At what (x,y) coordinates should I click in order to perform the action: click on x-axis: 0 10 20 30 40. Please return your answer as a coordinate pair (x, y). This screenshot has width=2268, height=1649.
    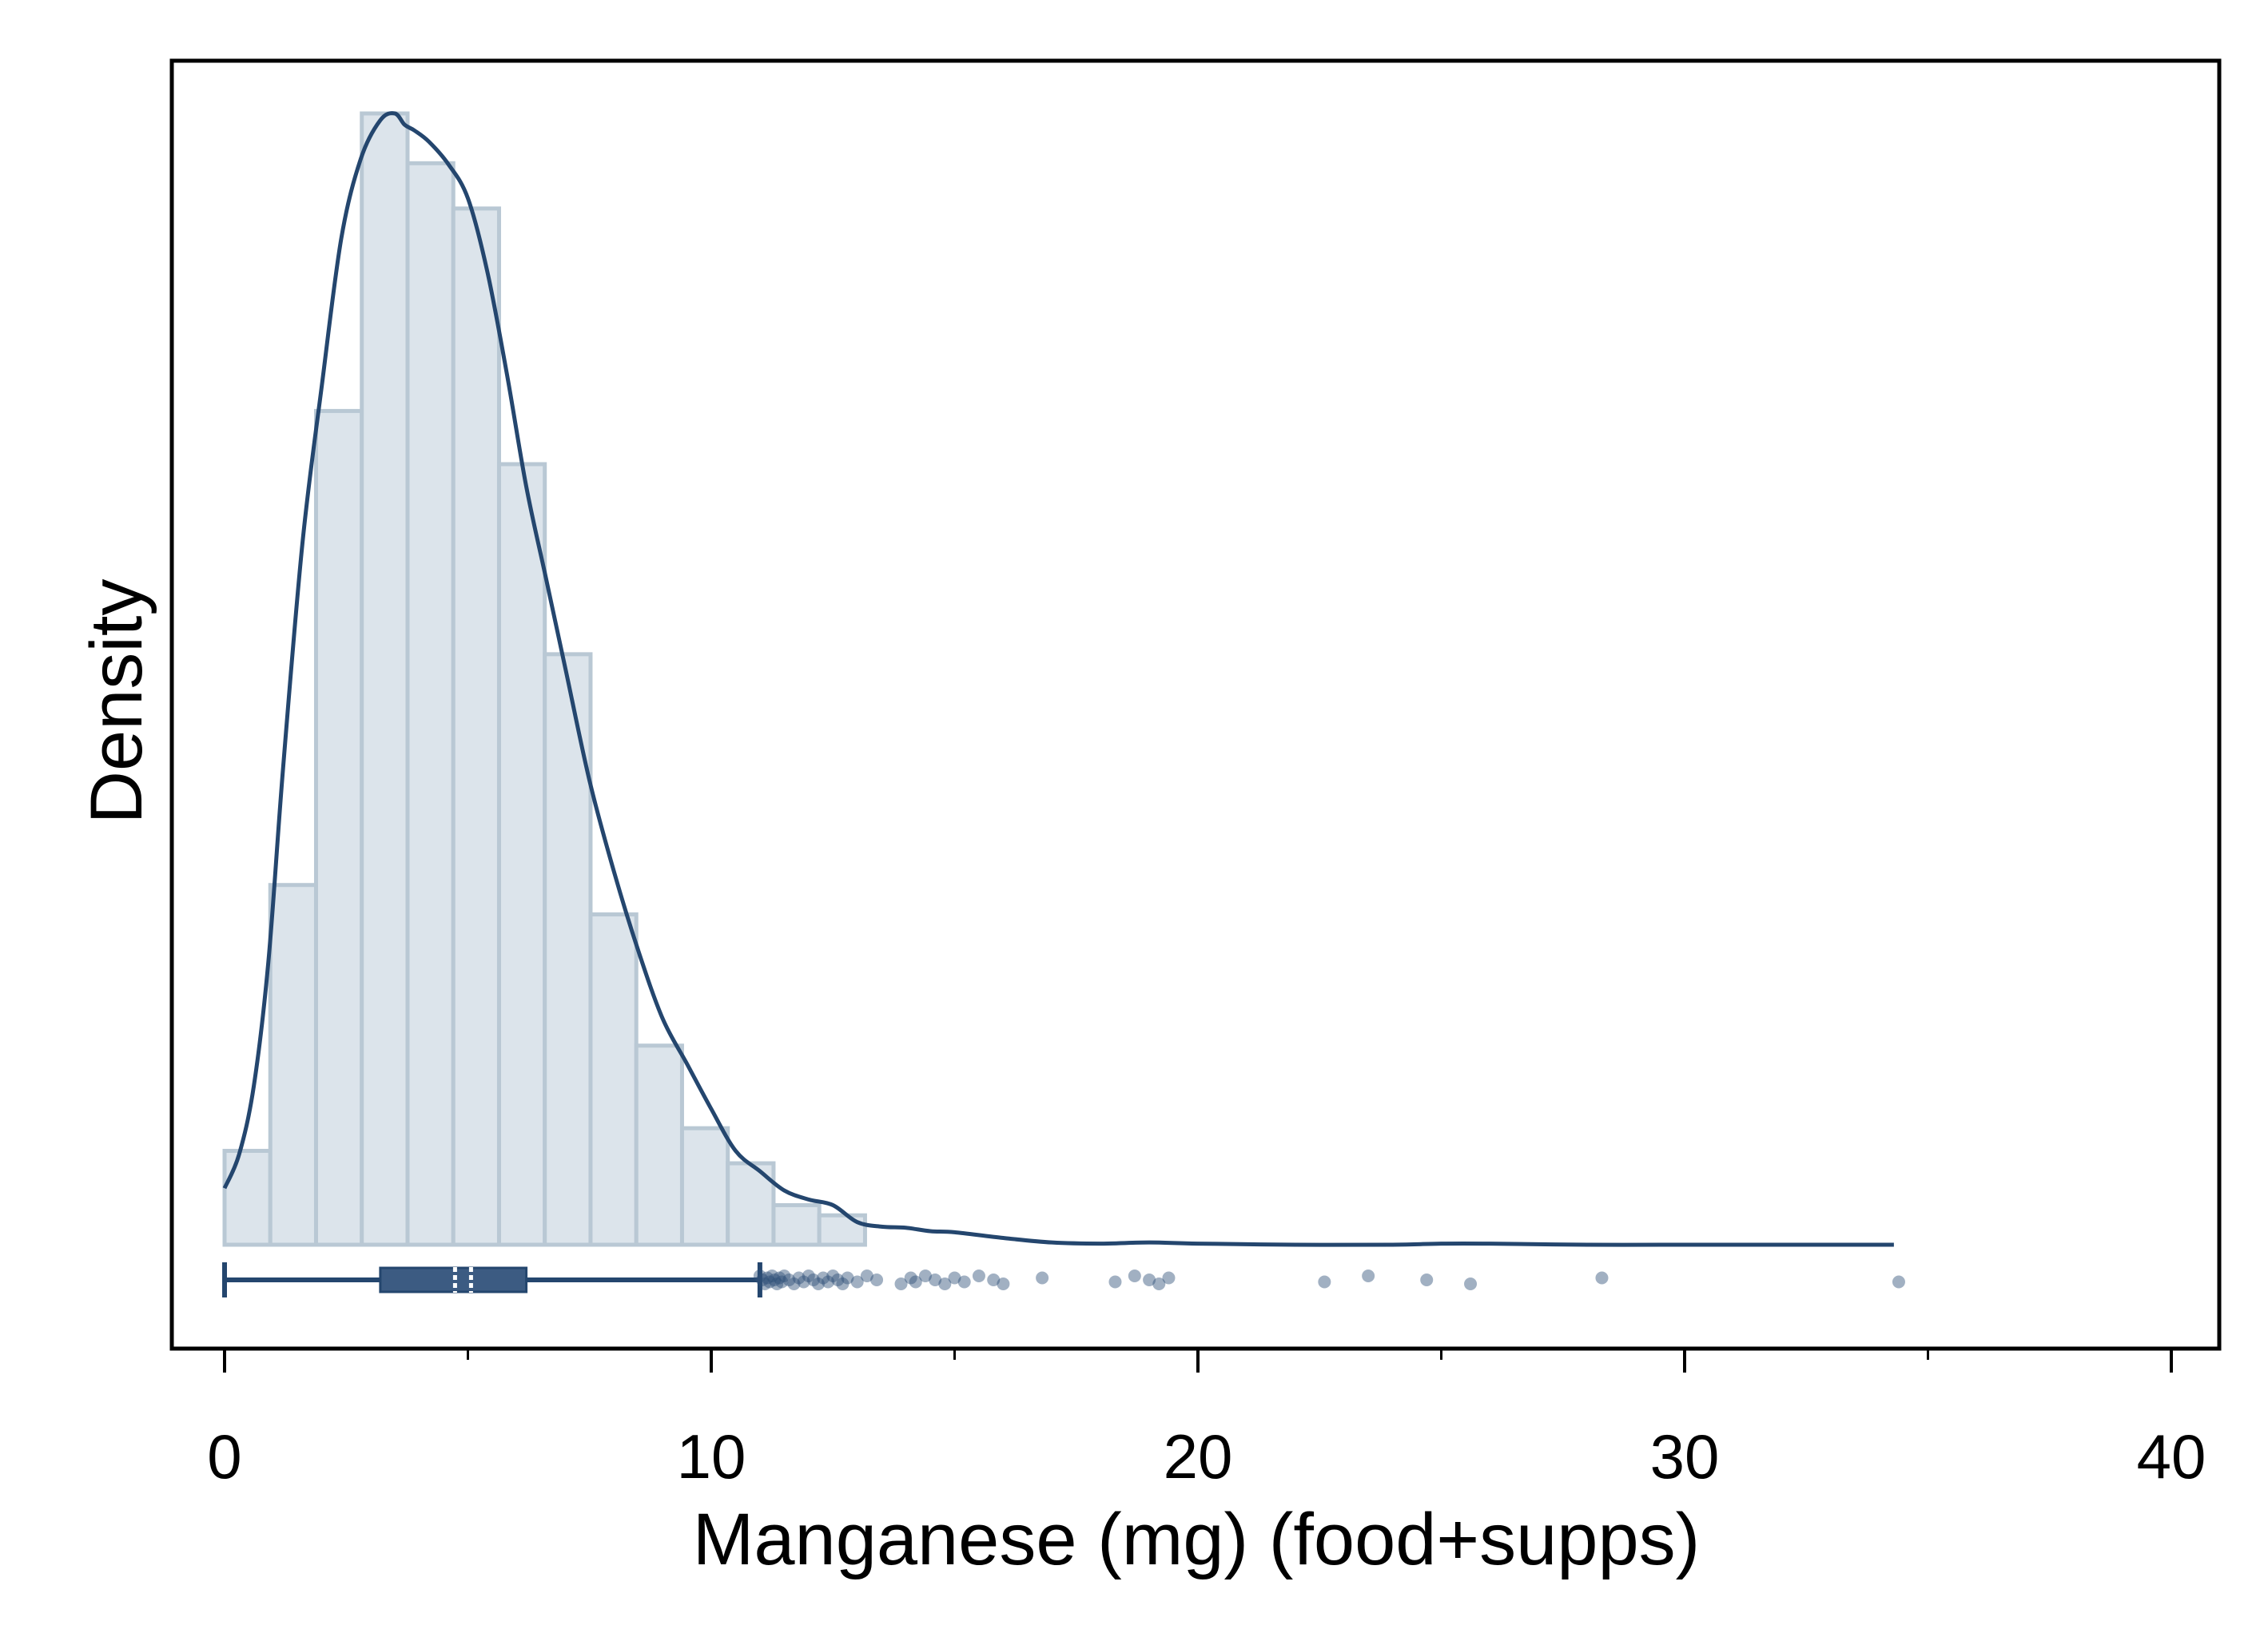
    Looking at the image, I should click on (1206, 1420).